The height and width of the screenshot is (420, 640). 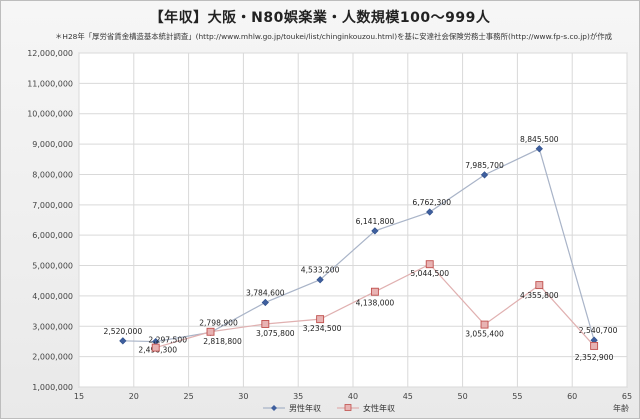 What do you see at coordinates (218, 322) in the screenshot?
I see `data-label: 2,798,900` at bounding box center [218, 322].